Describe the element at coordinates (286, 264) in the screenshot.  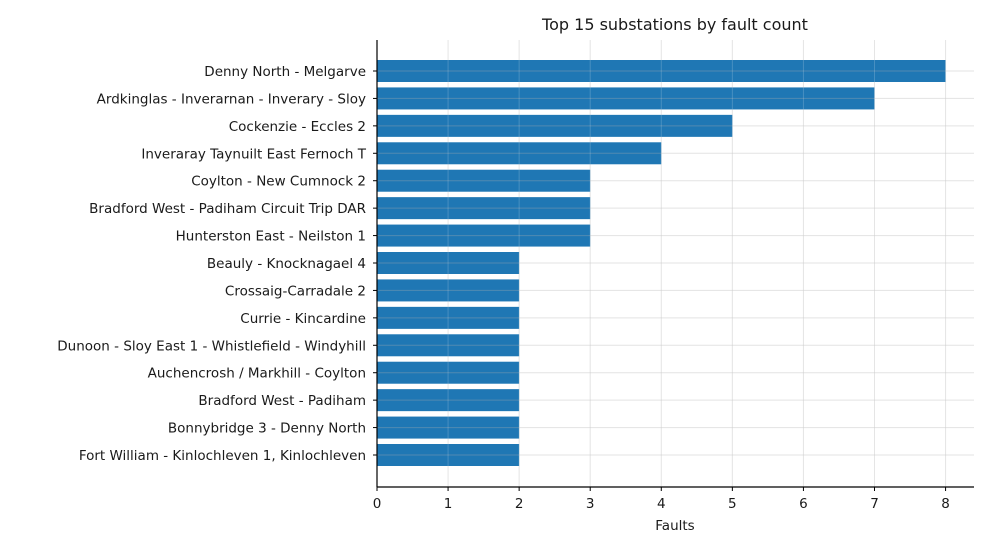
I see `y-tick-label: Beauly - Knocknagael 4` at that location.